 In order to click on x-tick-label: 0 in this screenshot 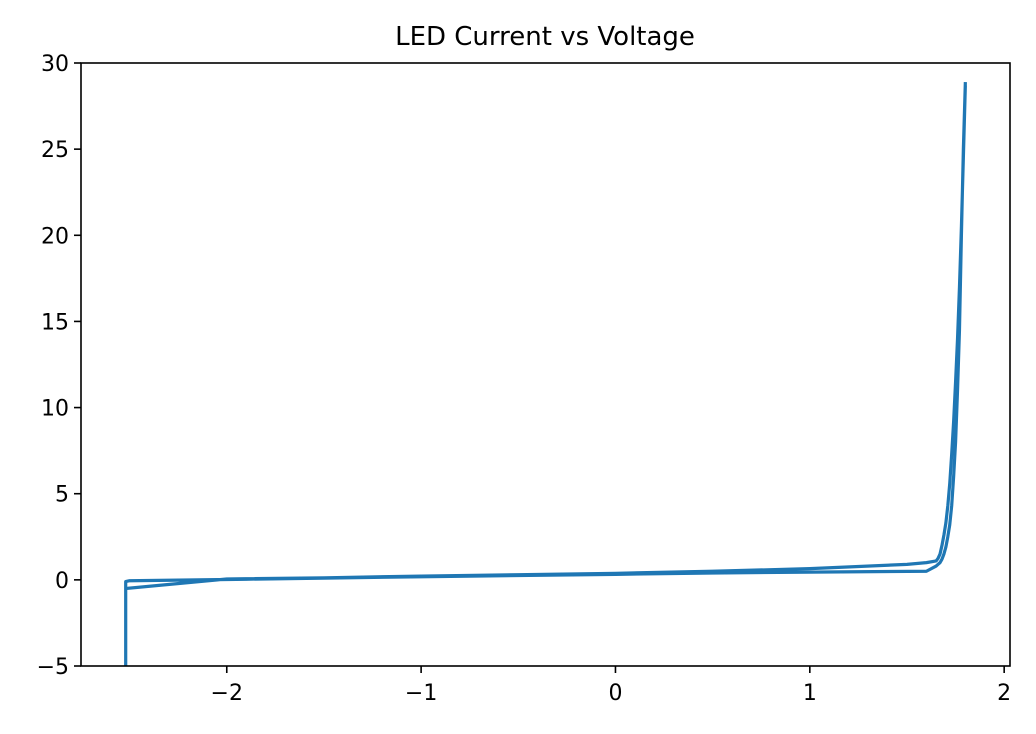, I will do `click(615, 693)`.